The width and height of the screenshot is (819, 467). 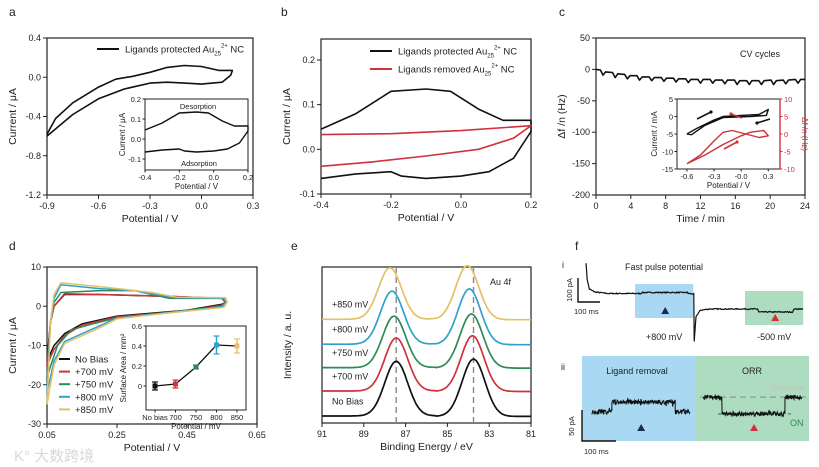 What do you see at coordinates (760, 54) in the screenshot?
I see `c-cv-cycles-label: CV cycles` at bounding box center [760, 54].